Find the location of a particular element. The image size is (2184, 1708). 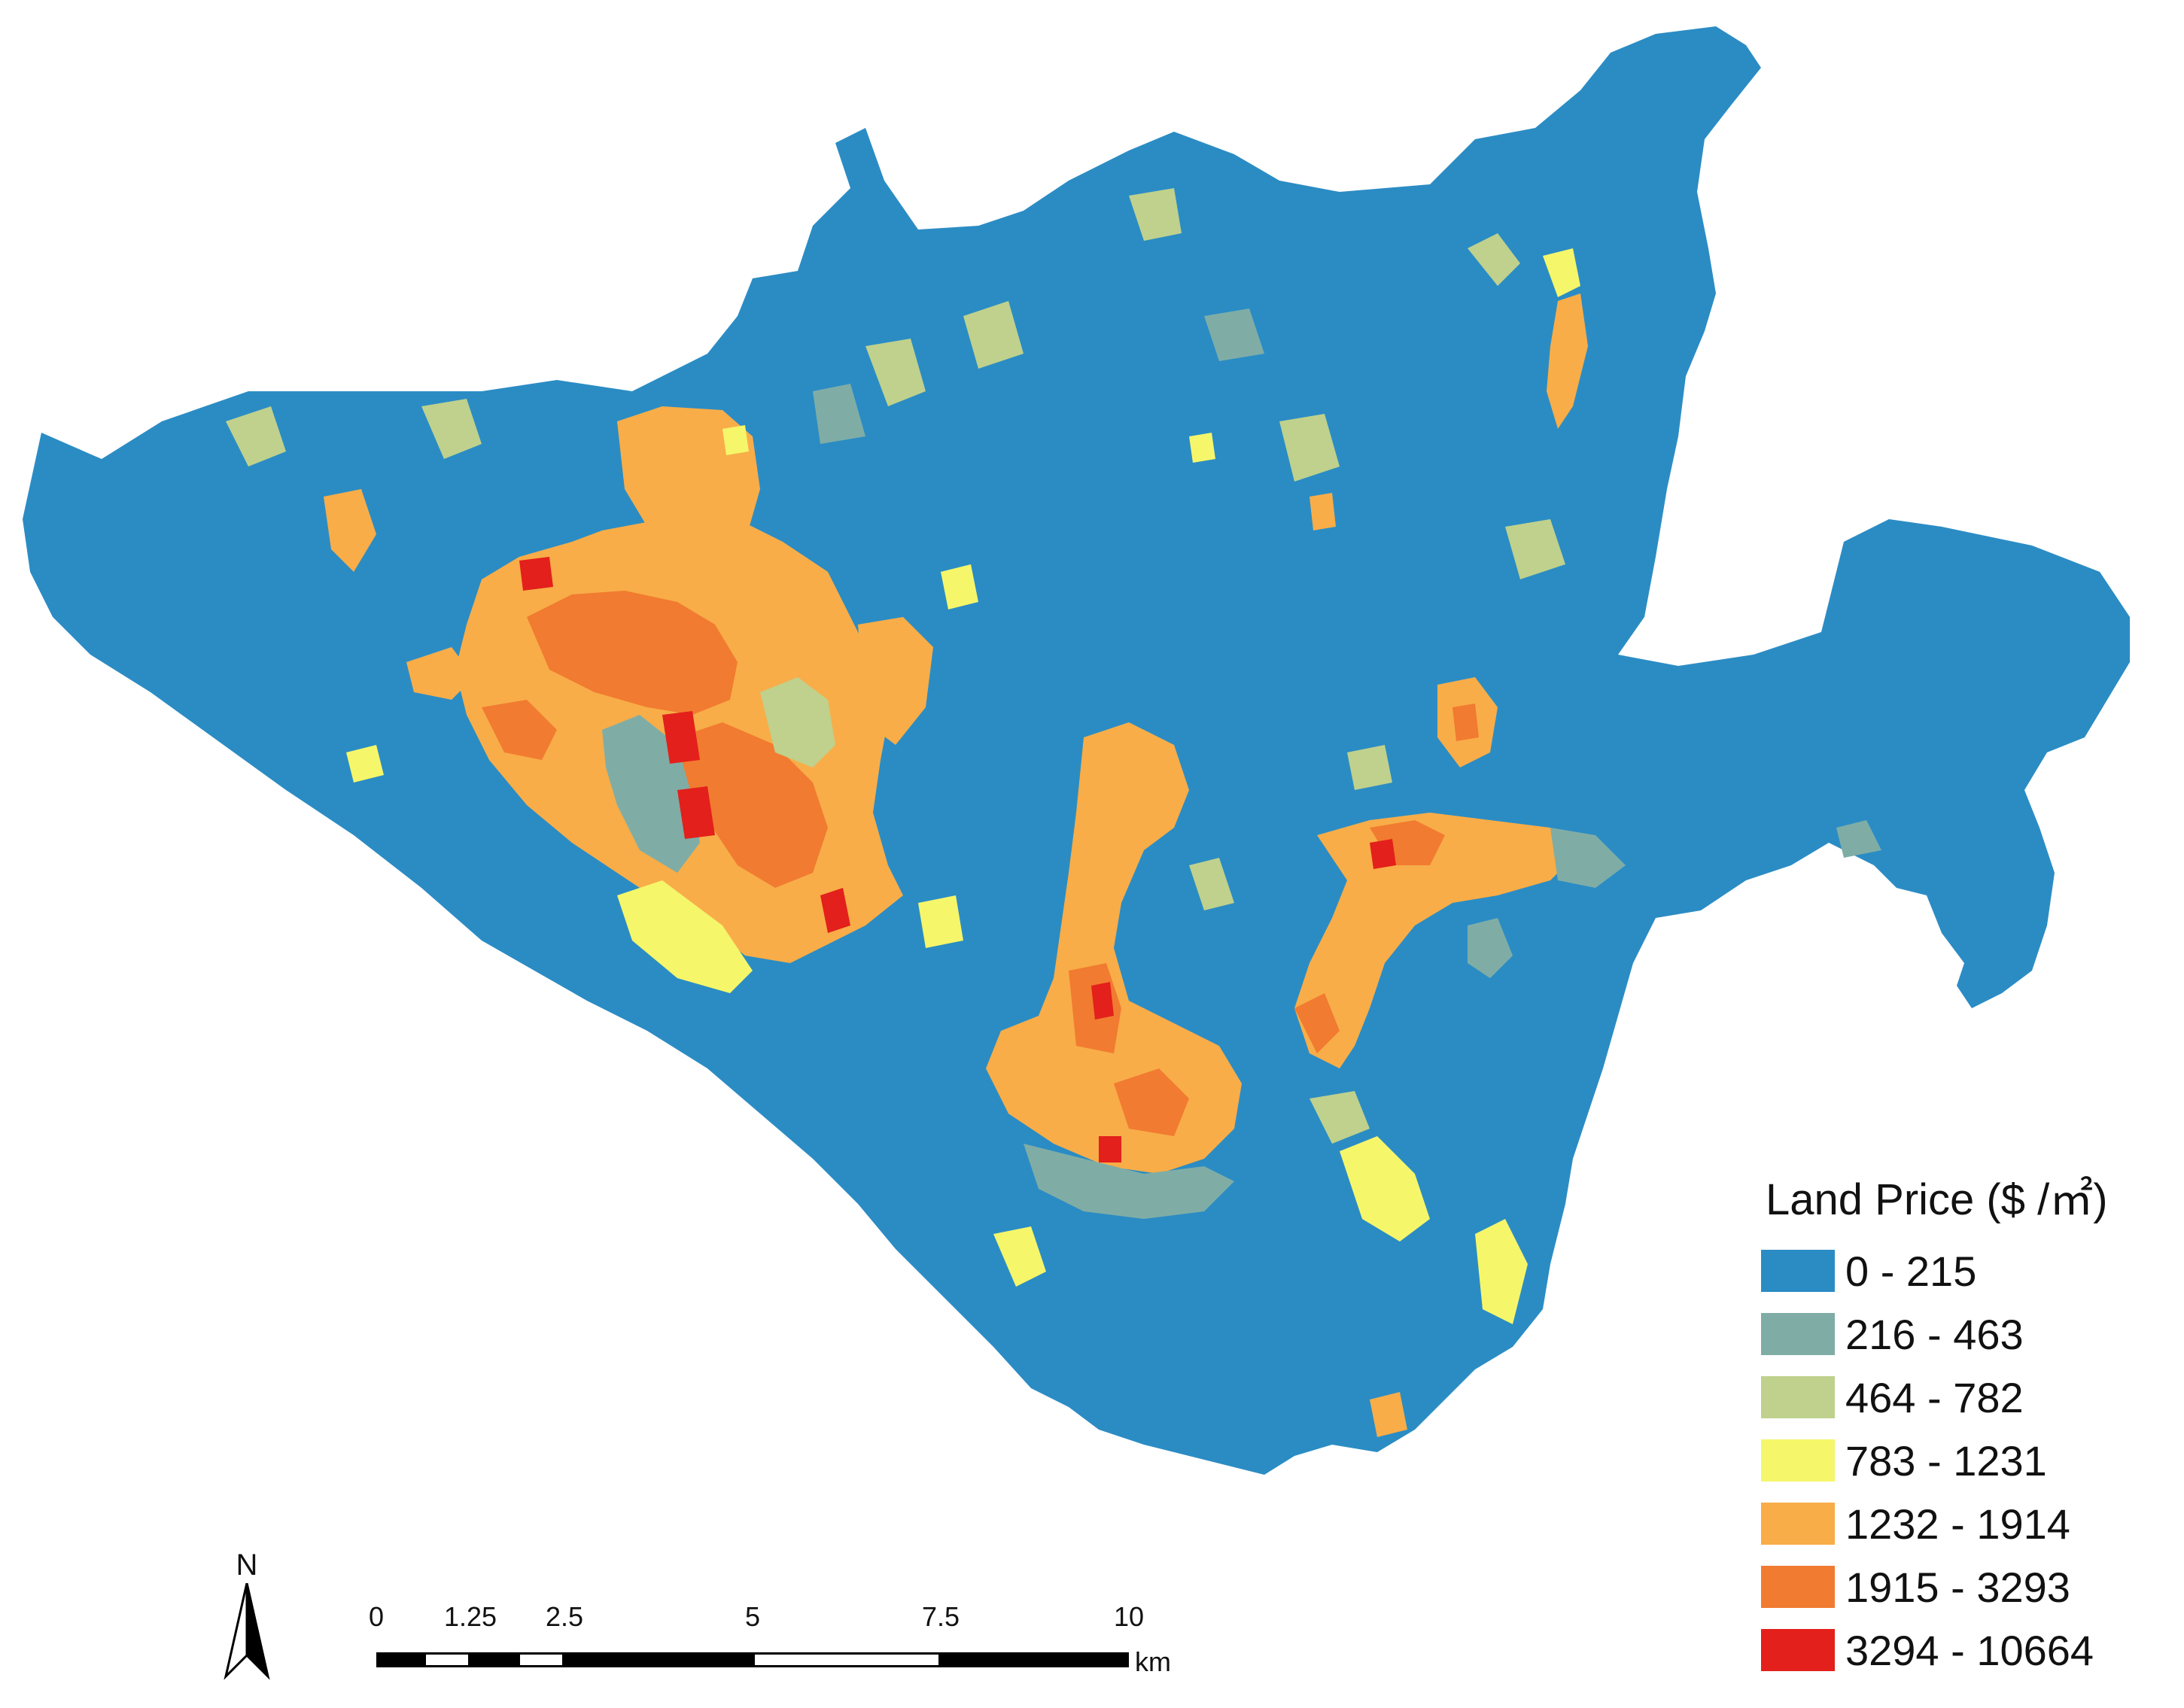

legend-item: 464 - 782 is located at coordinates (1964, 1397).